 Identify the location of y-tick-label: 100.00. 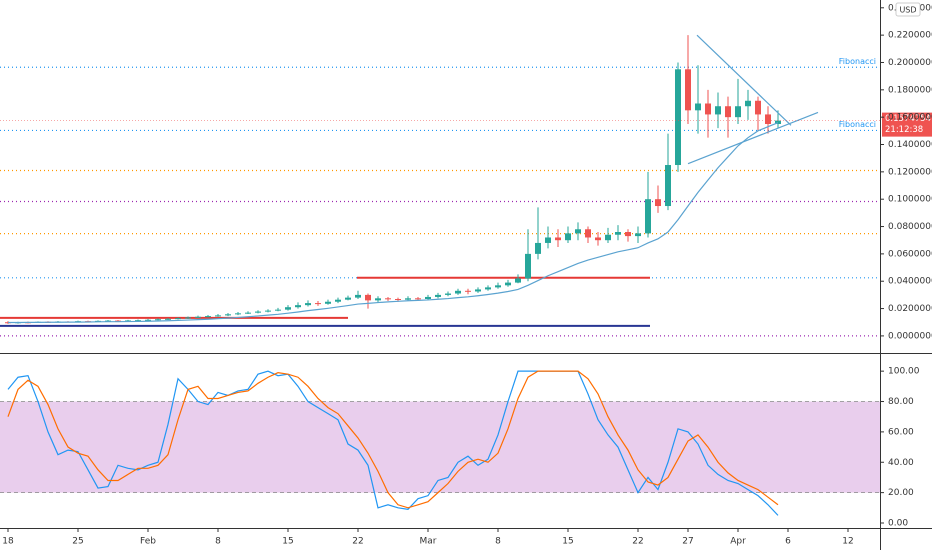
(904, 372).